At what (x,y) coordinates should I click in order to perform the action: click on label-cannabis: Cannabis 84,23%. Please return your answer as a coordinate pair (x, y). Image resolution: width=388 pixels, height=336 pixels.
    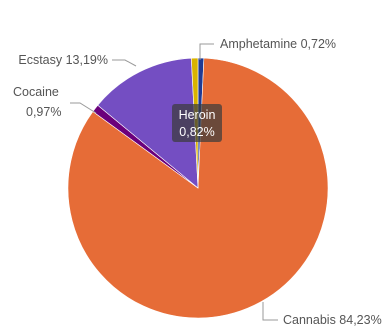
    Looking at the image, I should click on (332, 320).